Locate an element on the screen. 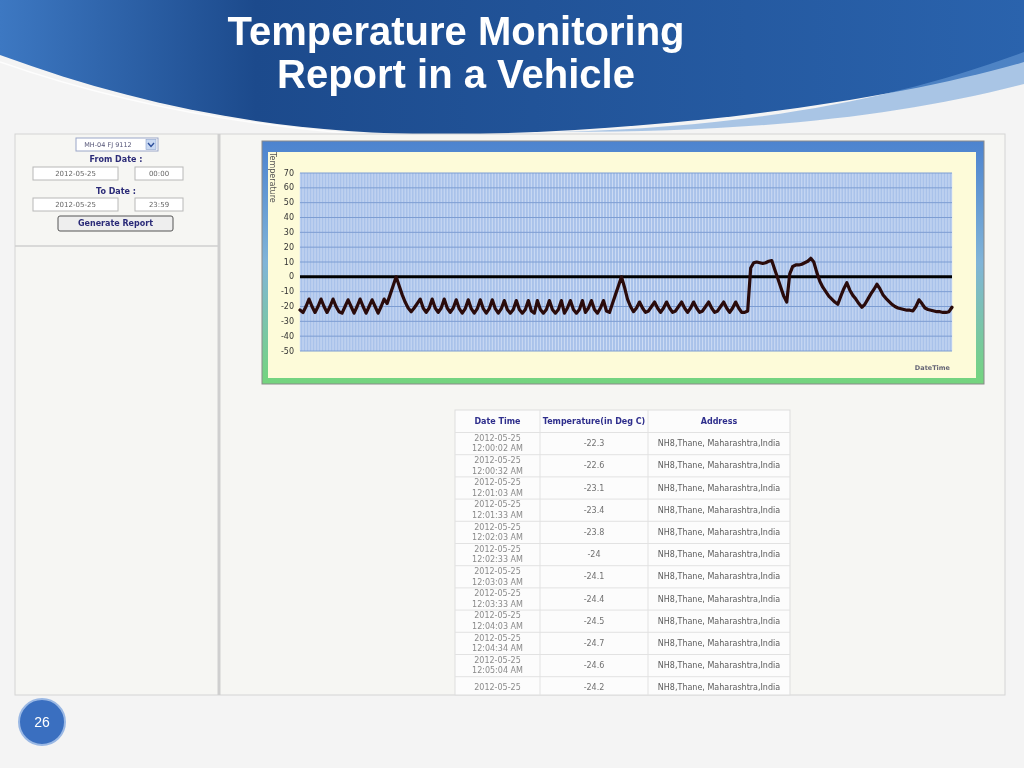  y-tick-label: 0 is located at coordinates (291, 277).